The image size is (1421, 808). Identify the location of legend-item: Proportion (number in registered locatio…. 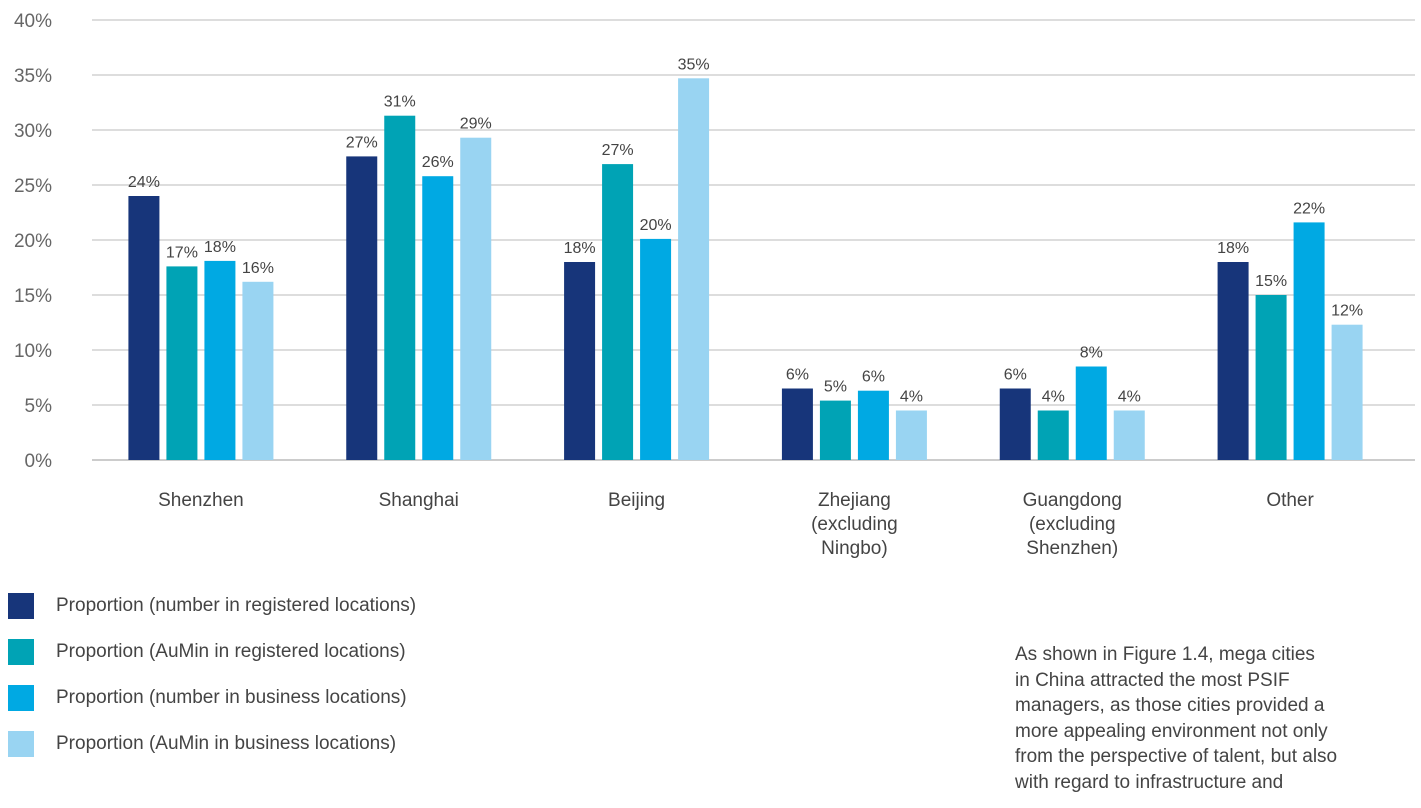
(212, 606).